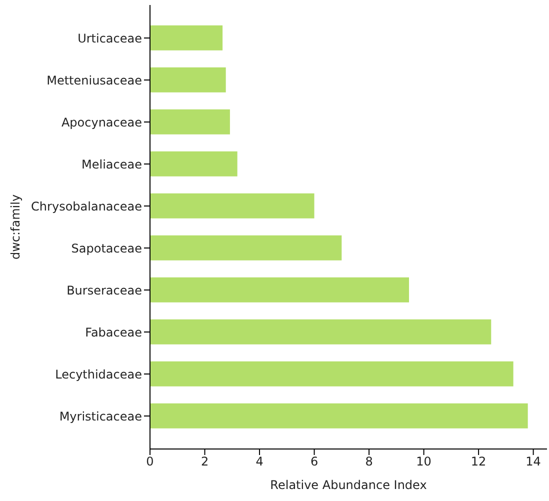 The image size is (549, 501). What do you see at coordinates (94, 80) in the screenshot?
I see `y-tick-label: Metteniusaceae` at bounding box center [94, 80].